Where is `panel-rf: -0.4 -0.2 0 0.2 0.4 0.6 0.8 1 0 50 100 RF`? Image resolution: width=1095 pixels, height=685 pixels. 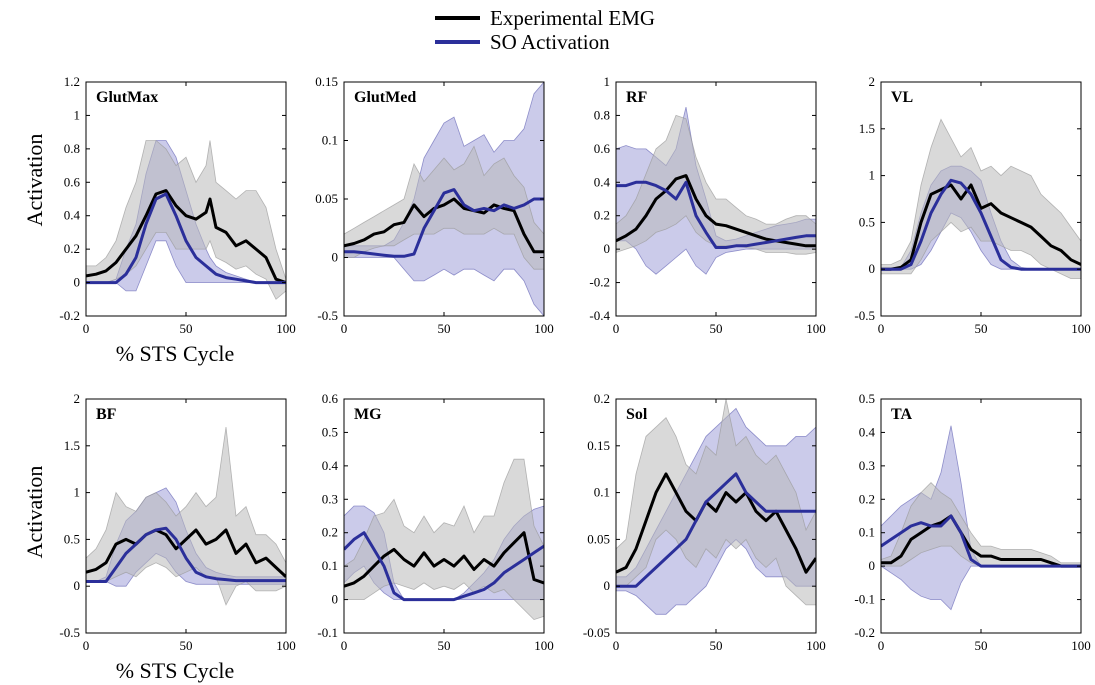
panel-rf: -0.4 -0.2 0 0.2 0.4 0.6 0.8 1 0 50 100 RF is located at coordinates (707, 205).